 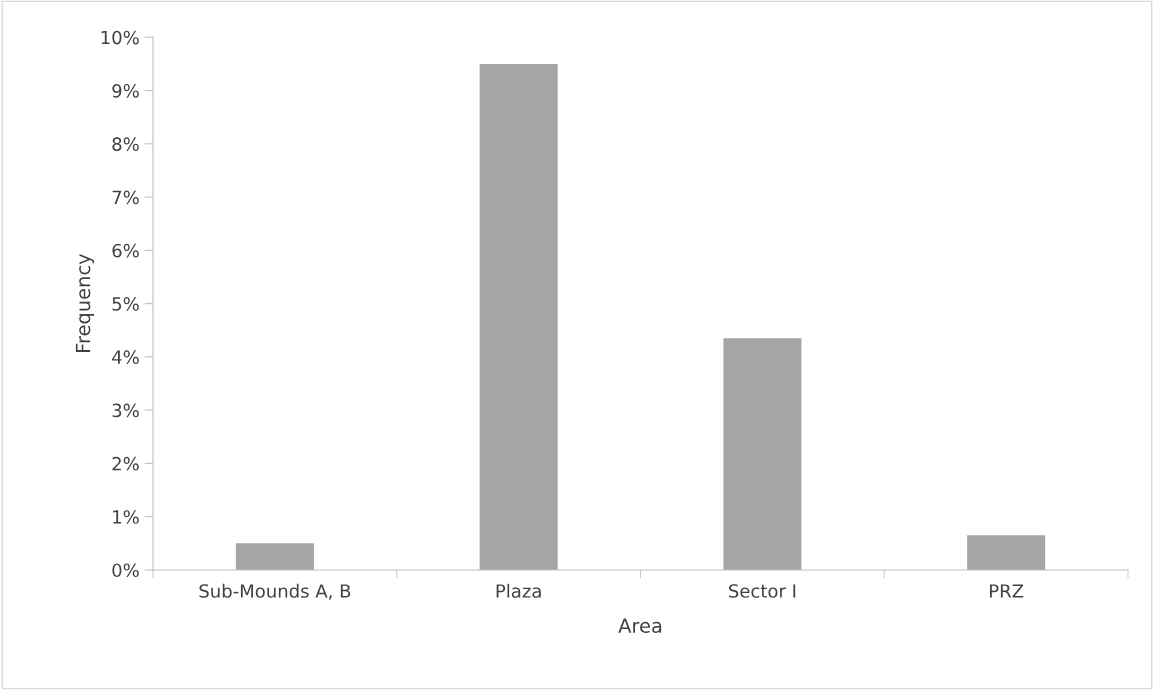 I want to click on y-tick-label: 9%, so click(x=125, y=90).